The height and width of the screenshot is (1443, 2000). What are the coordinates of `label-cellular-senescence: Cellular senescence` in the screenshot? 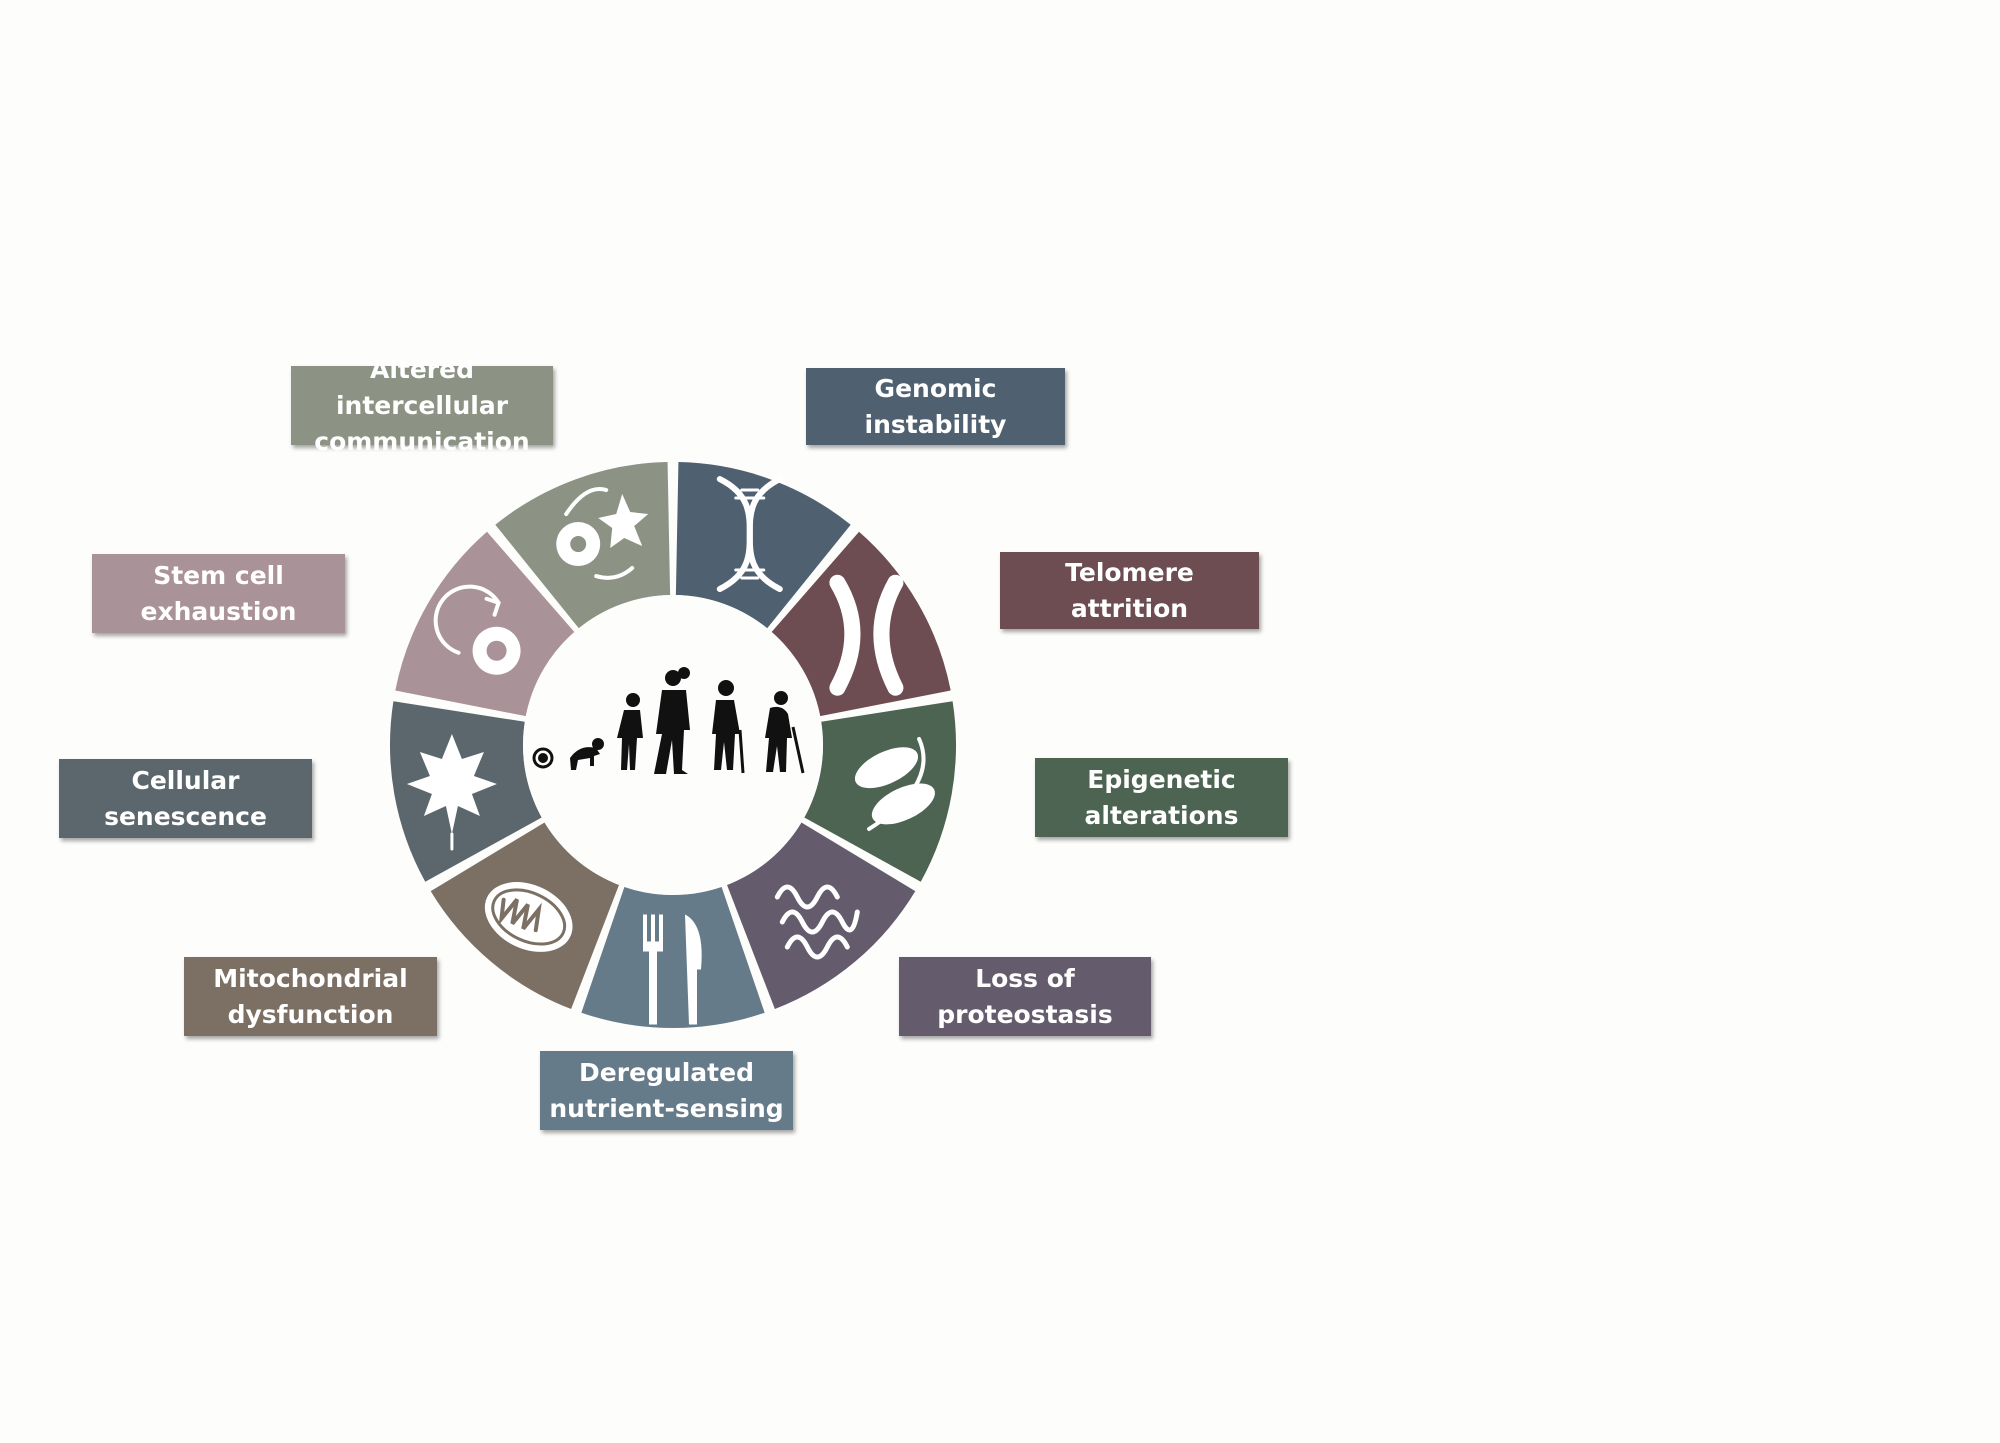 It's located at (185, 798).